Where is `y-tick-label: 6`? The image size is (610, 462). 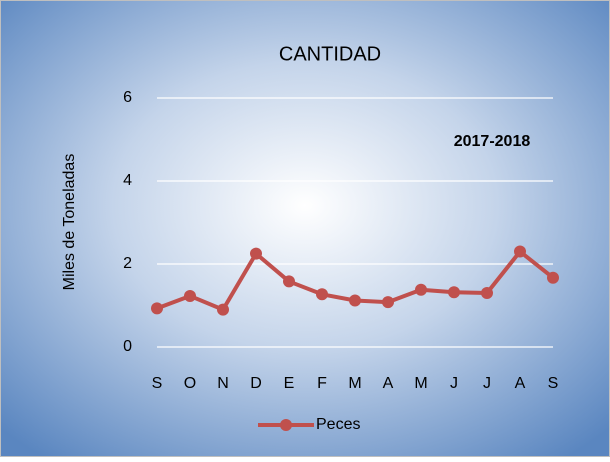
y-tick-label: 6 is located at coordinates (127, 97).